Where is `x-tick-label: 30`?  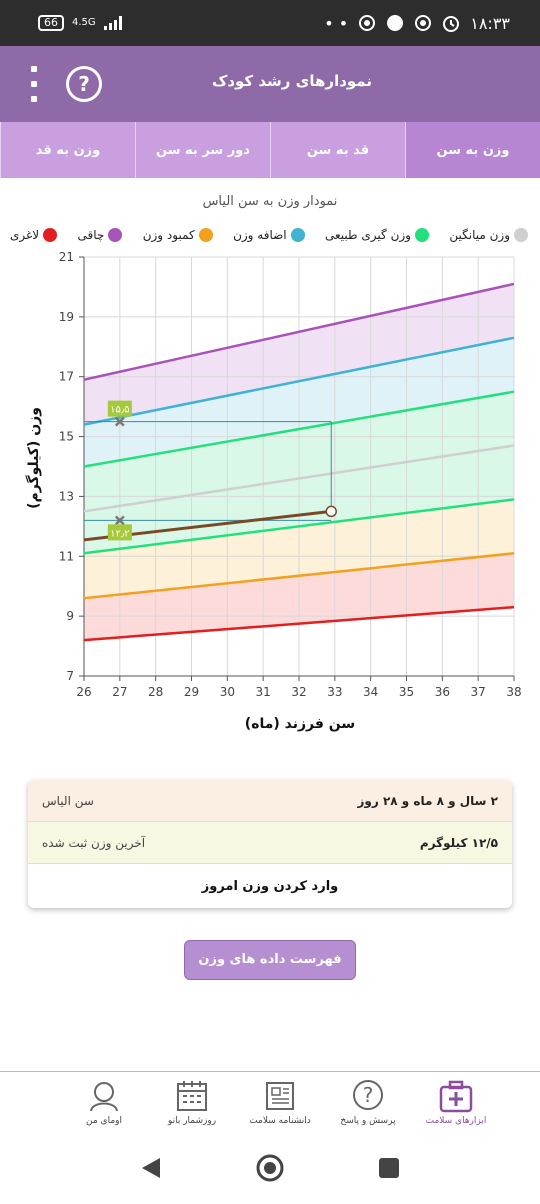 x-tick-label: 30 is located at coordinates (227, 692).